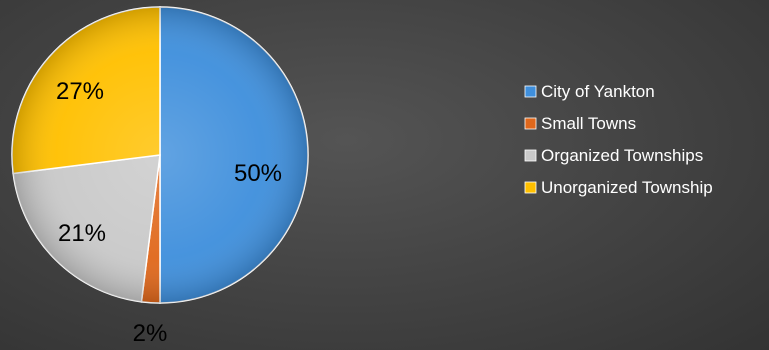 This screenshot has width=769, height=350. I want to click on legend-item-unorganized-township: Unorganized Township, so click(618, 187).